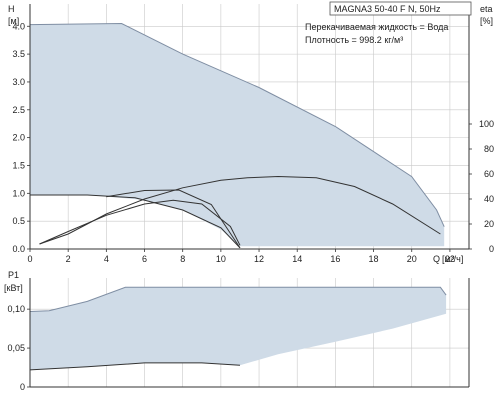 This screenshot has width=500, height=400. Describe the element at coordinates (13, 275) in the screenshot. I see `power-y-axis-label: P1` at that location.